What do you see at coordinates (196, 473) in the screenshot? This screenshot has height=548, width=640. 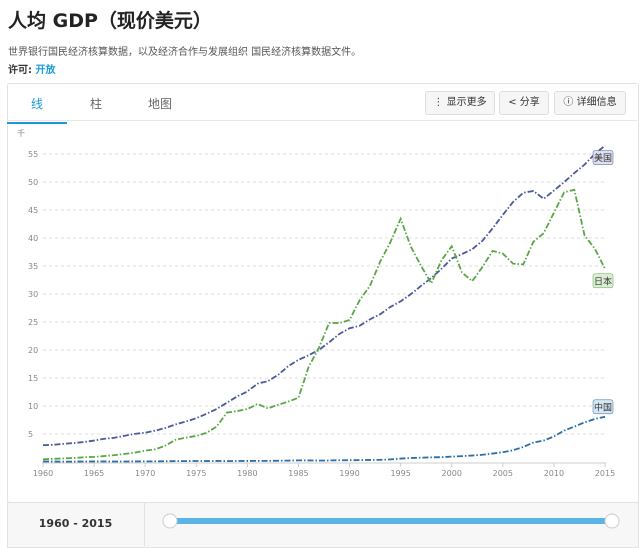 I see `x-tick-label: 1975` at bounding box center [196, 473].